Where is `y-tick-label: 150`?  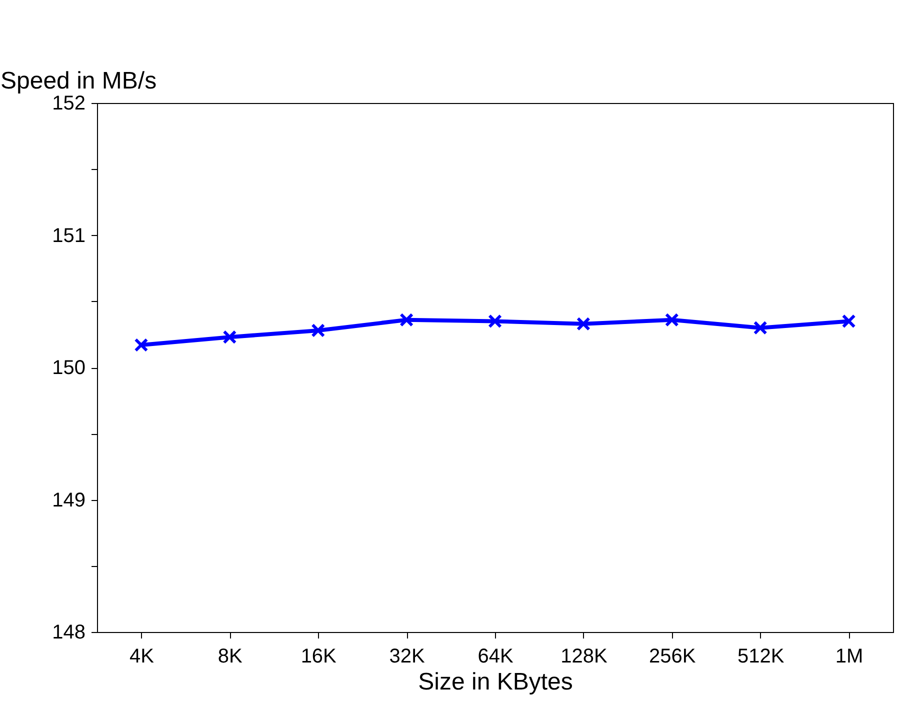 y-tick-label: 150 is located at coordinates (69, 368).